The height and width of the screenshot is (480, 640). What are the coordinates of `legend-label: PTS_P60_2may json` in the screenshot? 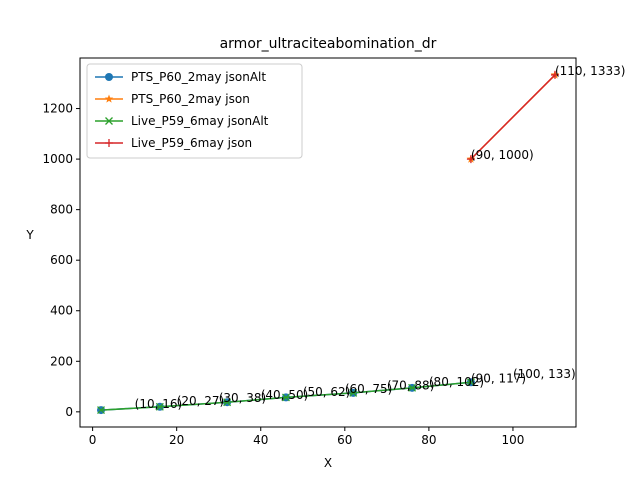 It's located at (190, 99).